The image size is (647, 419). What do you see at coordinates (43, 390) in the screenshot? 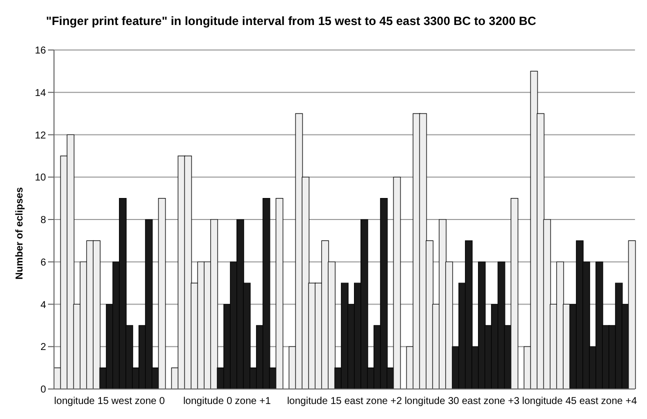
I see `y-tick-label: 0` at bounding box center [43, 390].